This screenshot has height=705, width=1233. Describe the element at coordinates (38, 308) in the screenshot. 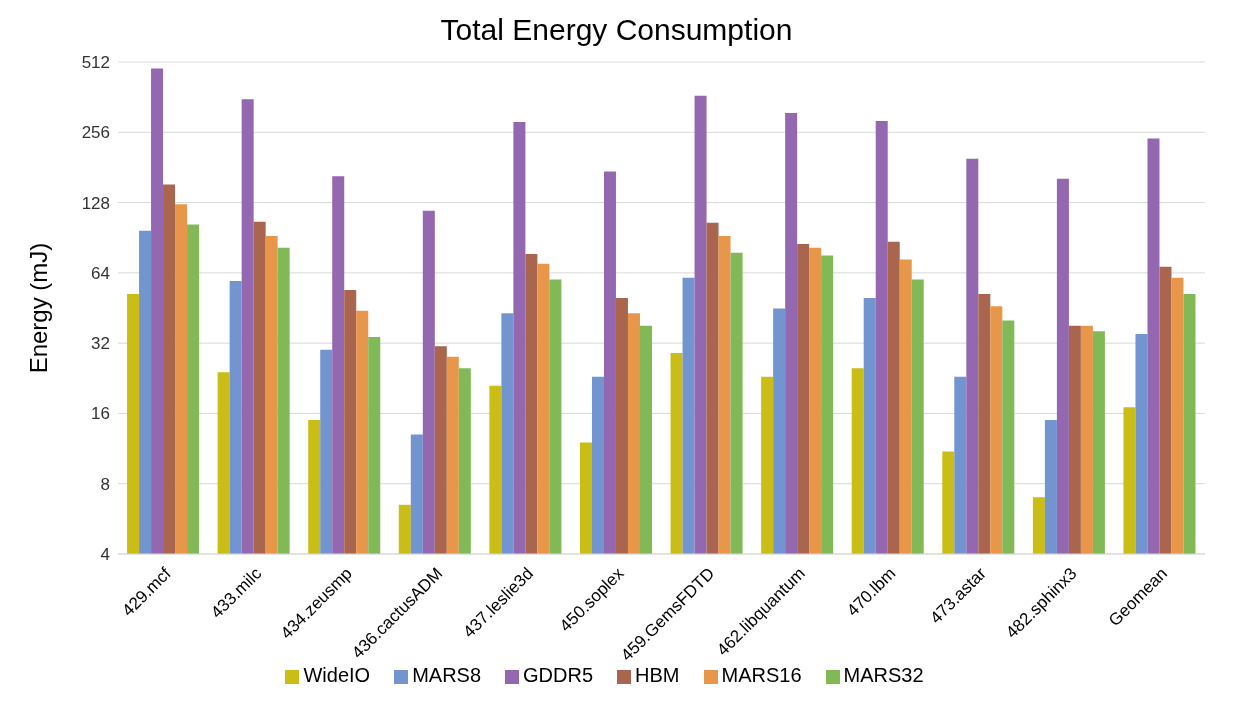

I see `y-axis-title: Energy (mJ)` at that location.